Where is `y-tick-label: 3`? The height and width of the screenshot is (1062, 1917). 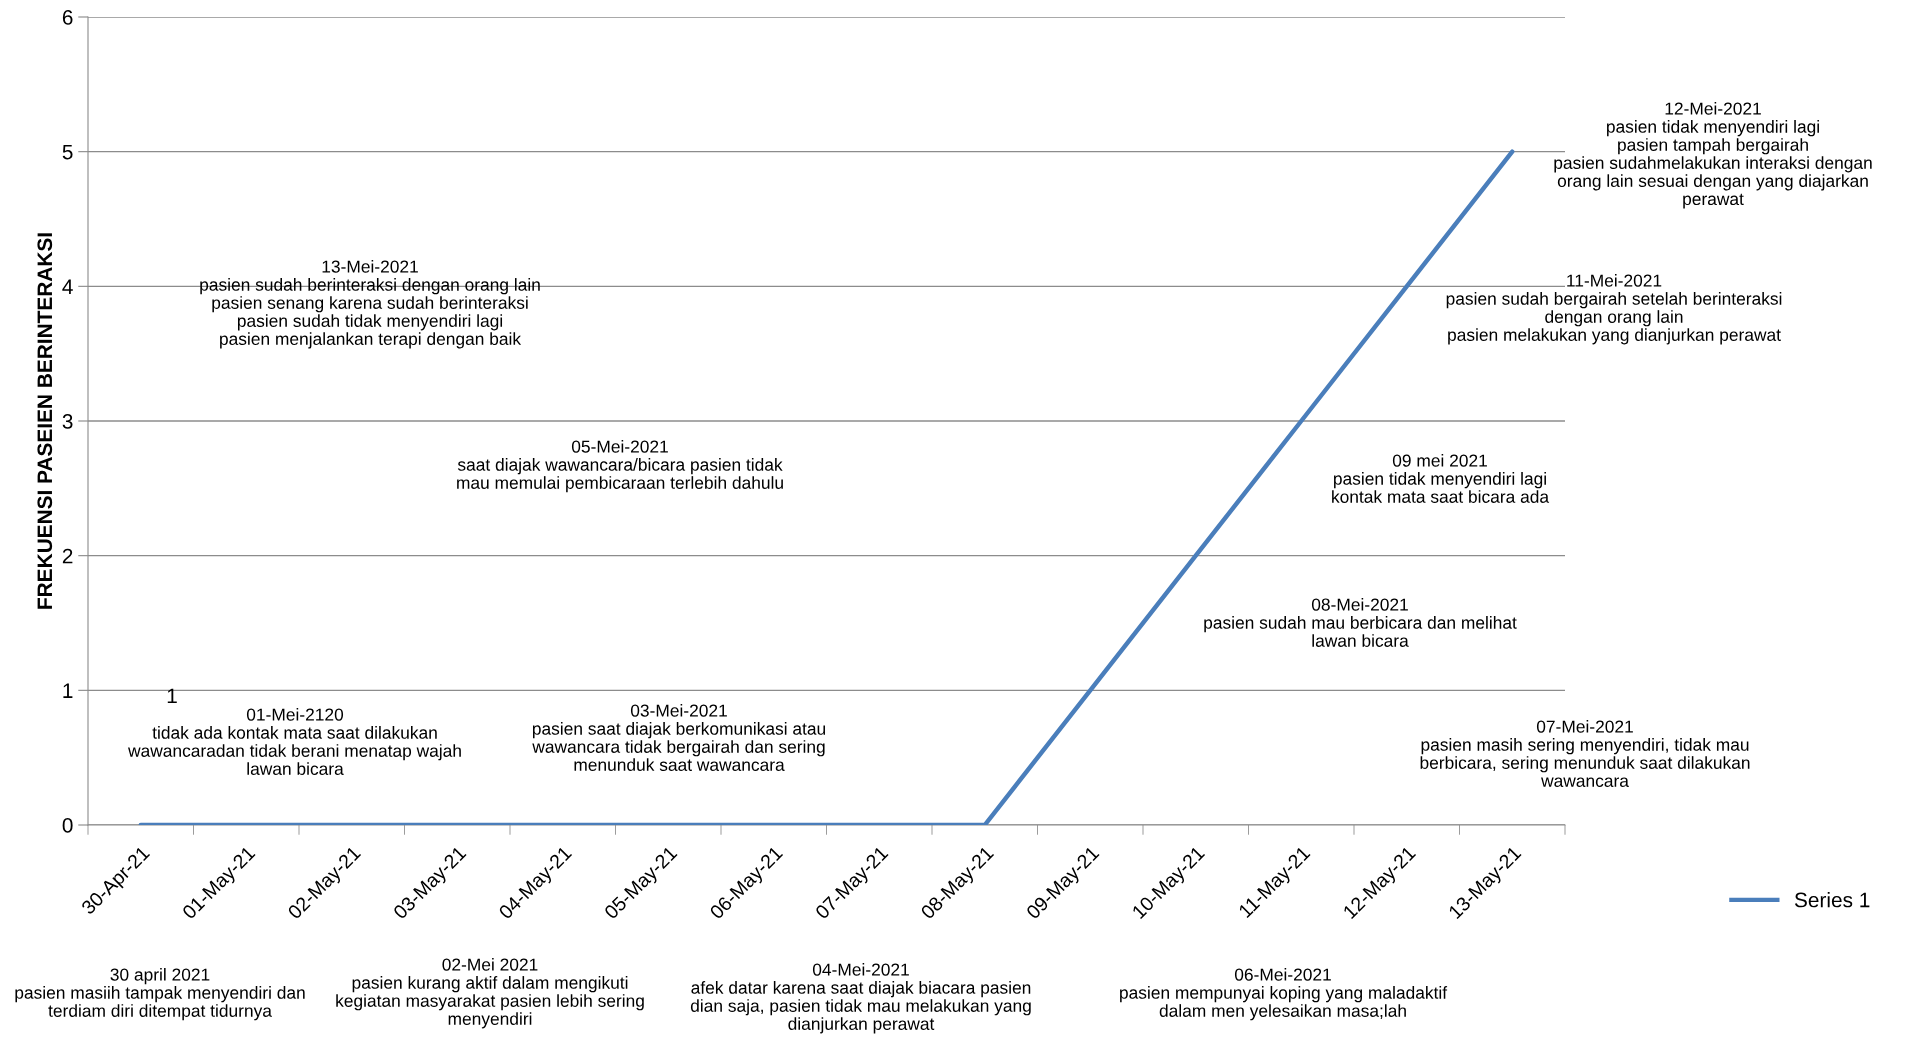
y-tick-label: 3 is located at coordinates (67, 421).